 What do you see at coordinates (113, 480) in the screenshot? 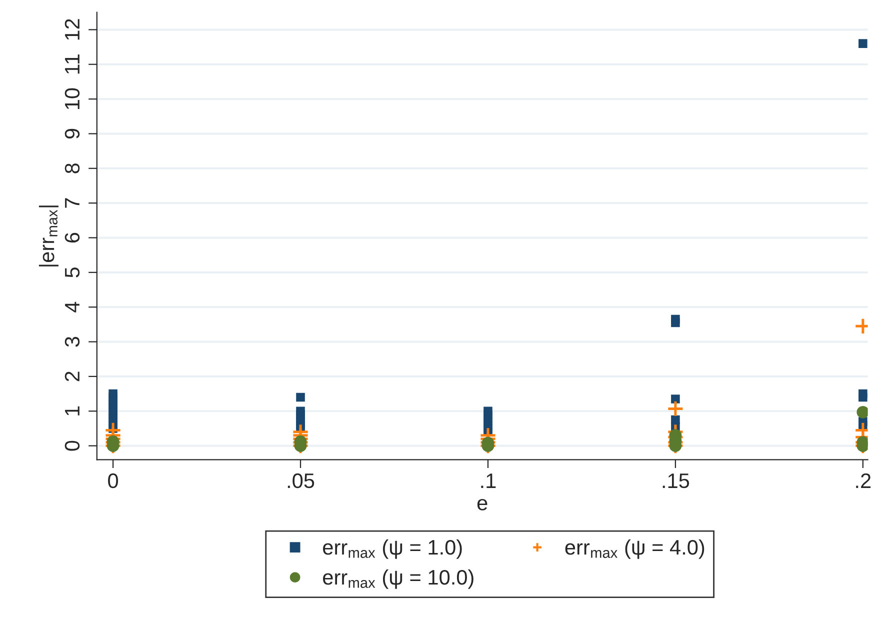
I see `x-tick-label: 0` at bounding box center [113, 480].